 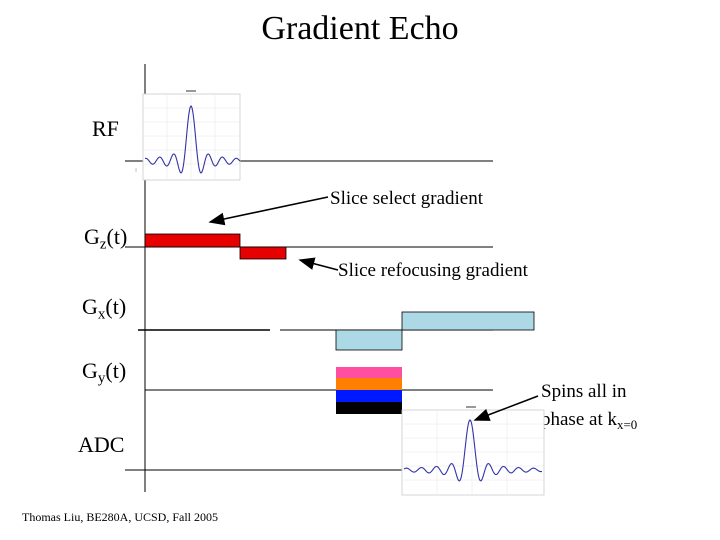 I want to click on adc-echo-inset, so click(x=473, y=451).